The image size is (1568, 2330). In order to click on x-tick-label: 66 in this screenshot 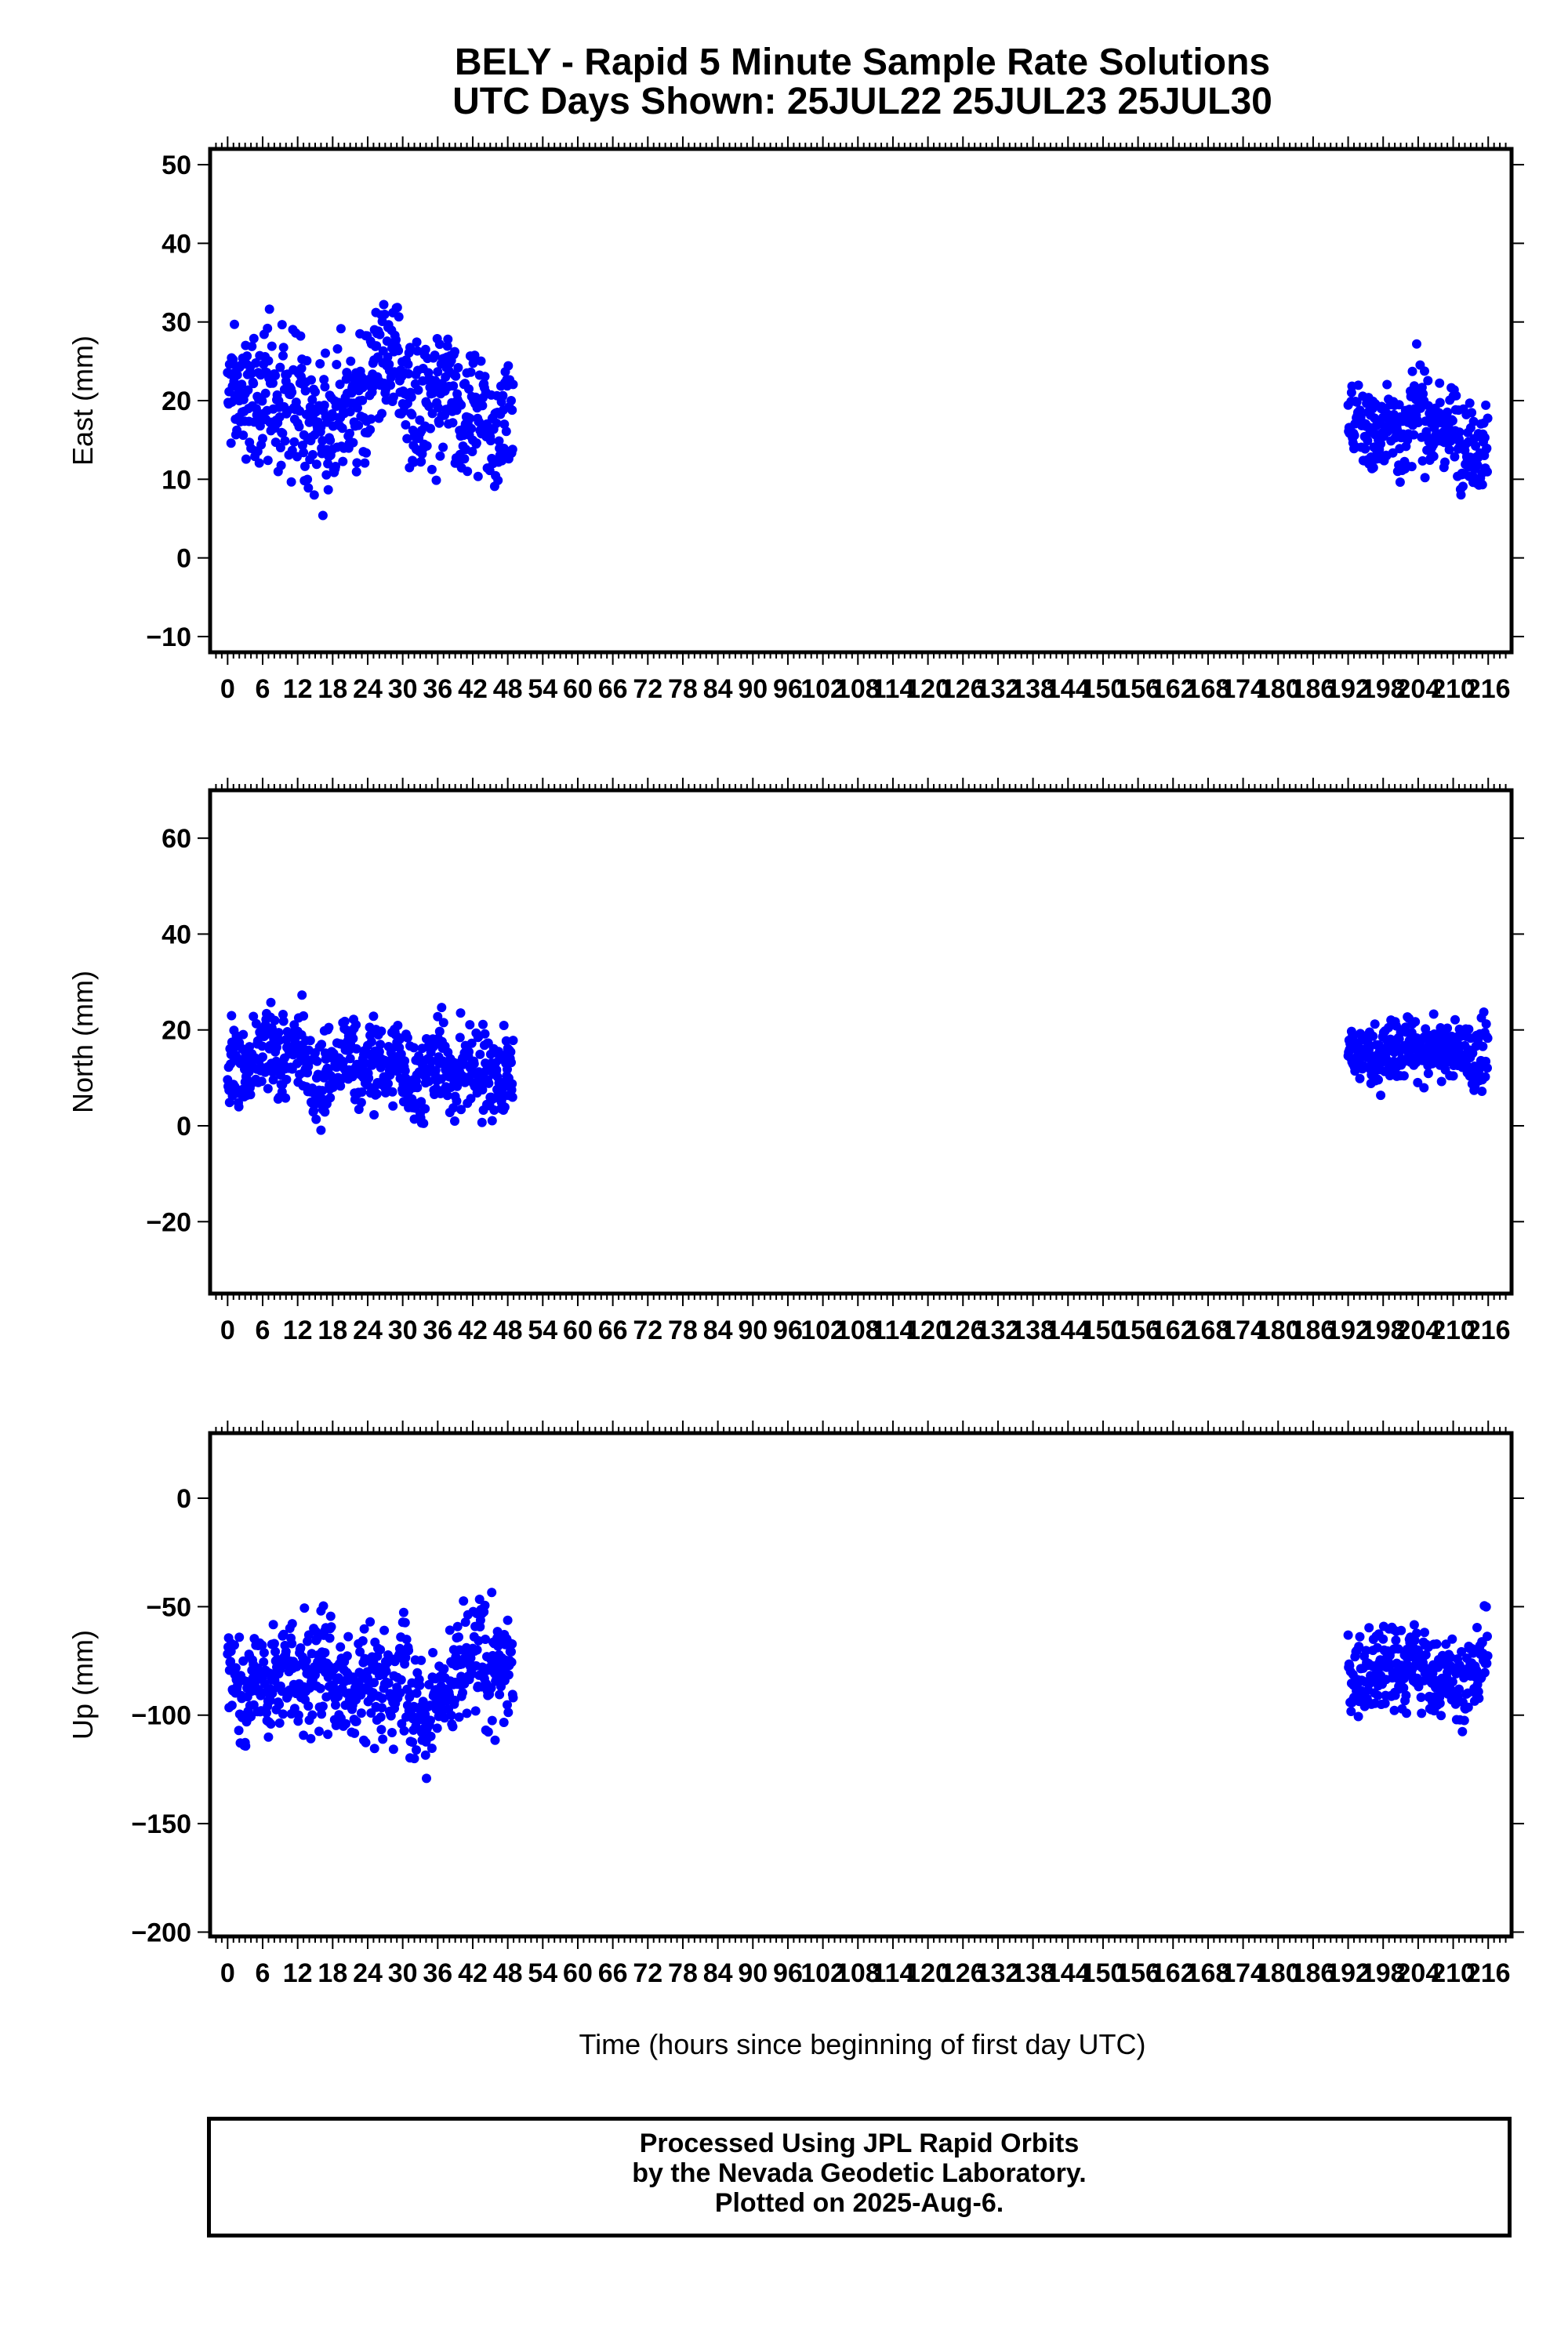, I will do `click(613, 1973)`.